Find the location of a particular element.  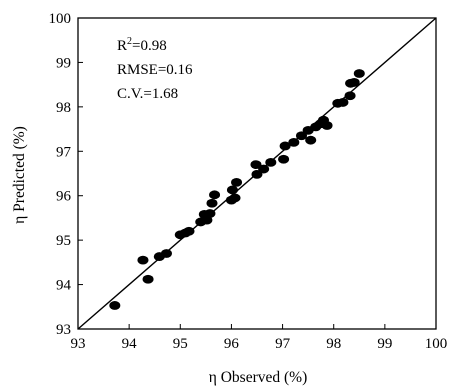

x-tick-label: 94 is located at coordinates (130, 344).